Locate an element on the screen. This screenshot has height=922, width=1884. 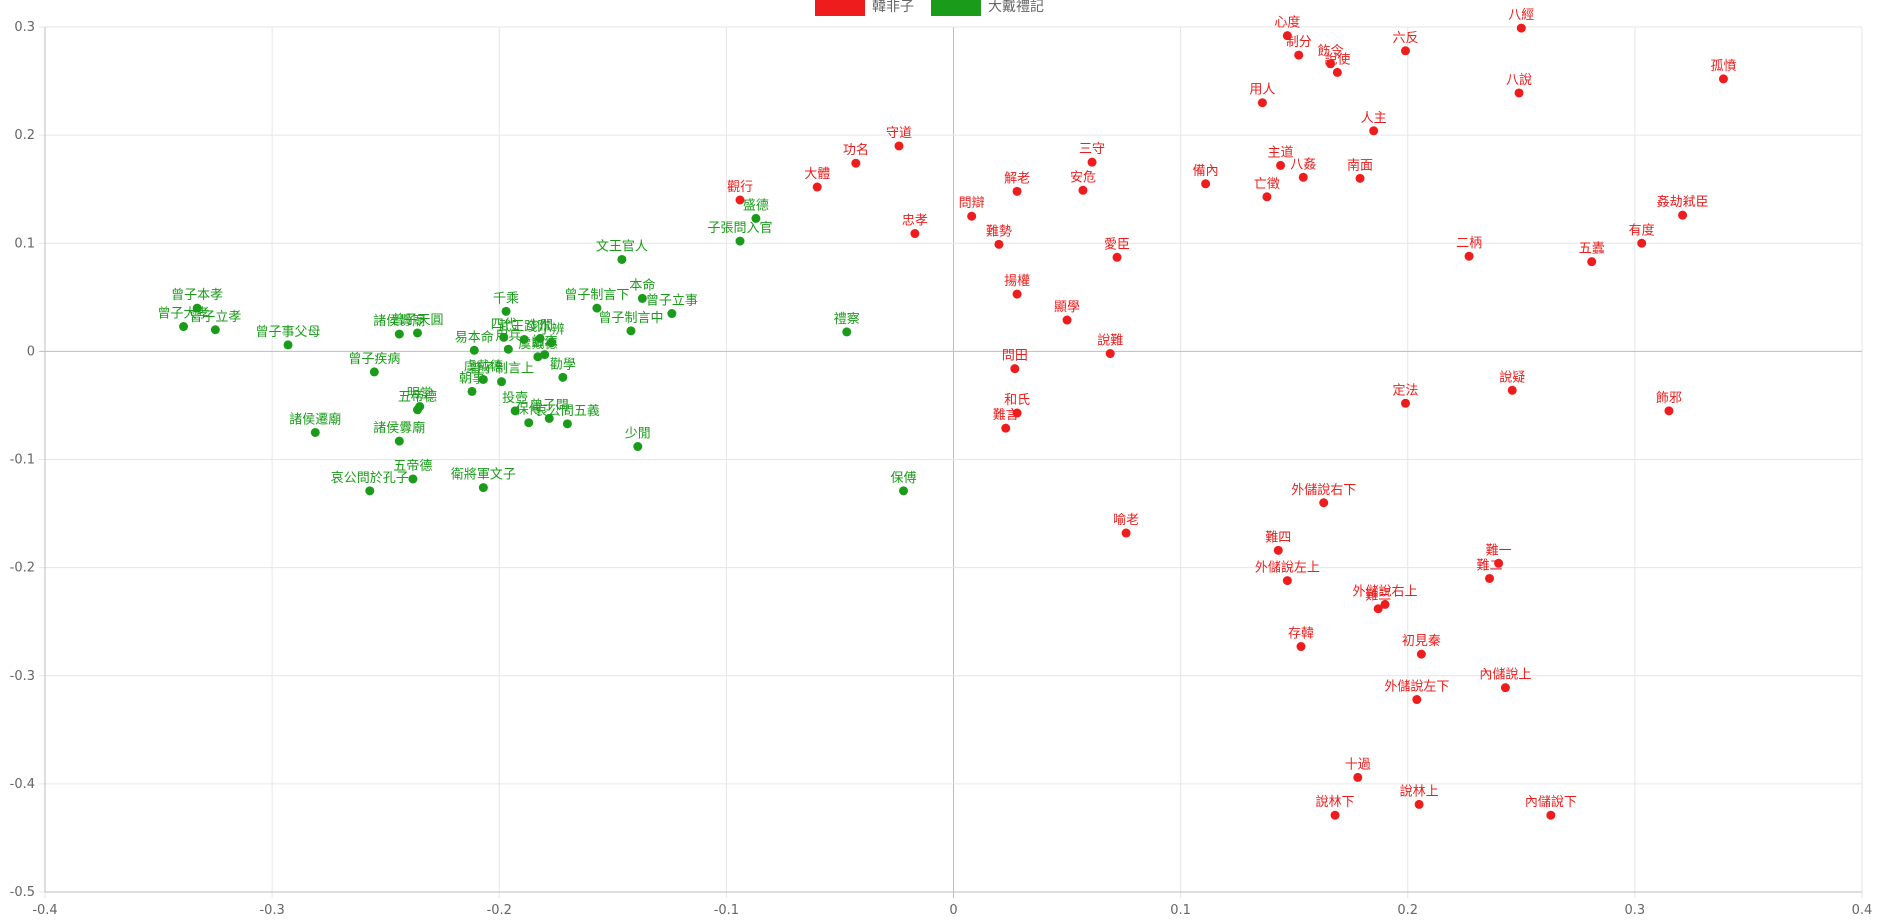
legend-label: 大戴禮記 is located at coordinates (1016, 7).